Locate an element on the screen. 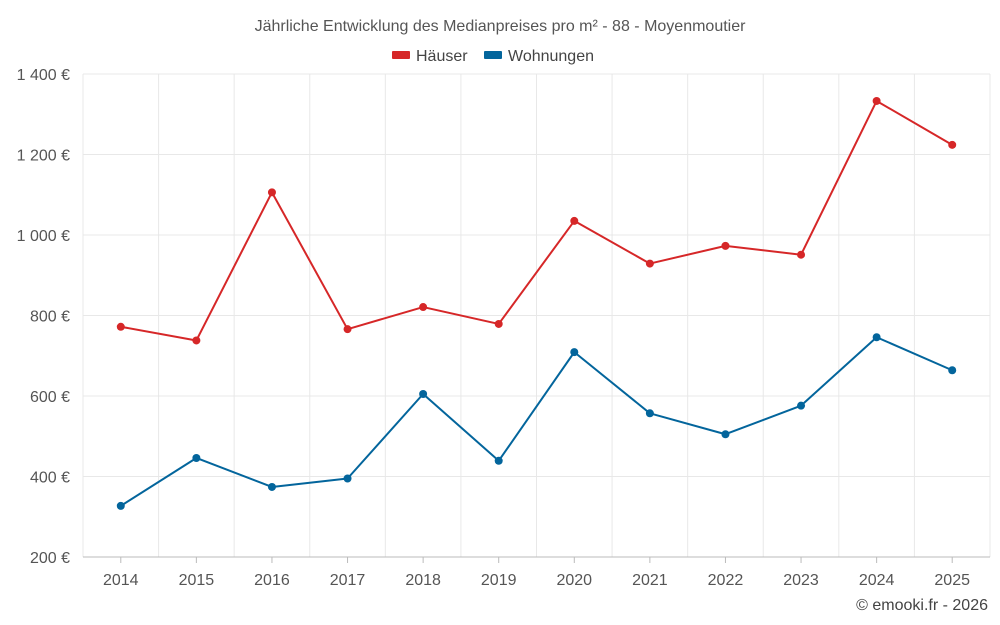 The width and height of the screenshot is (1000, 625). x-tick-label: 2024 is located at coordinates (877, 580).